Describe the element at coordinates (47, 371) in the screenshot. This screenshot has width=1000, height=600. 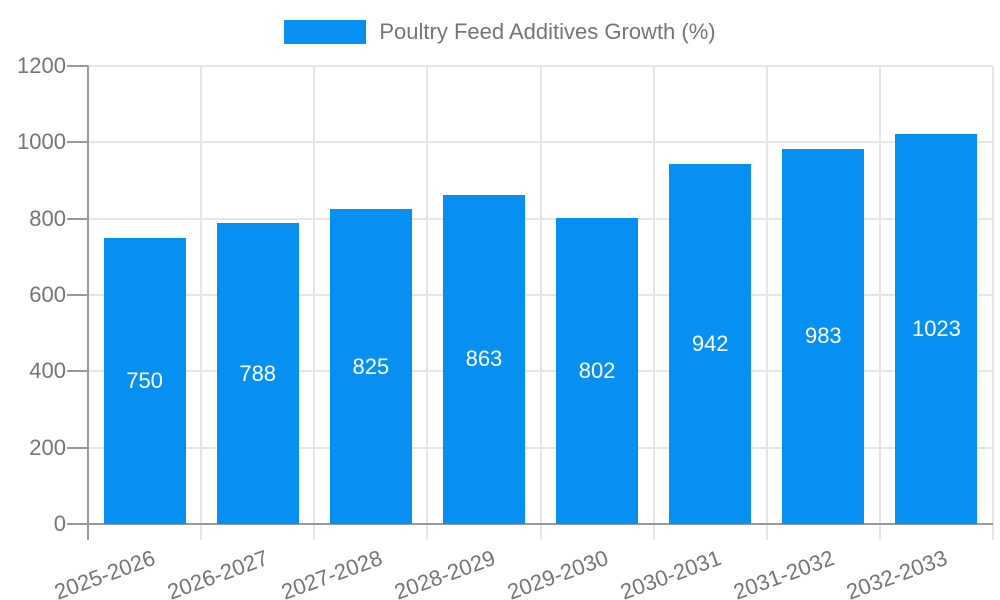
I see `y-axis-tick-label: 400` at that location.